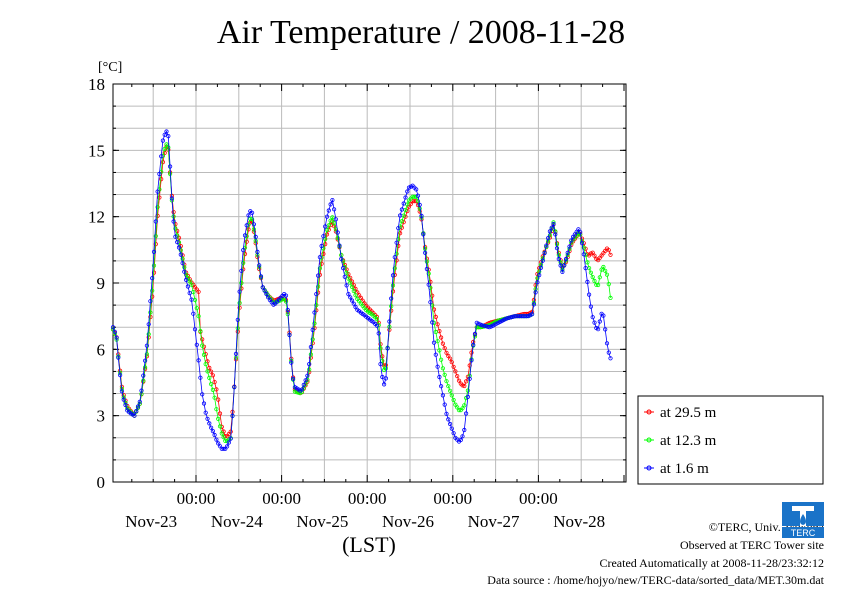 The width and height of the screenshot is (842, 595). What do you see at coordinates (684, 469) in the screenshot?
I see `legend-label: at 1.6 m` at bounding box center [684, 469].